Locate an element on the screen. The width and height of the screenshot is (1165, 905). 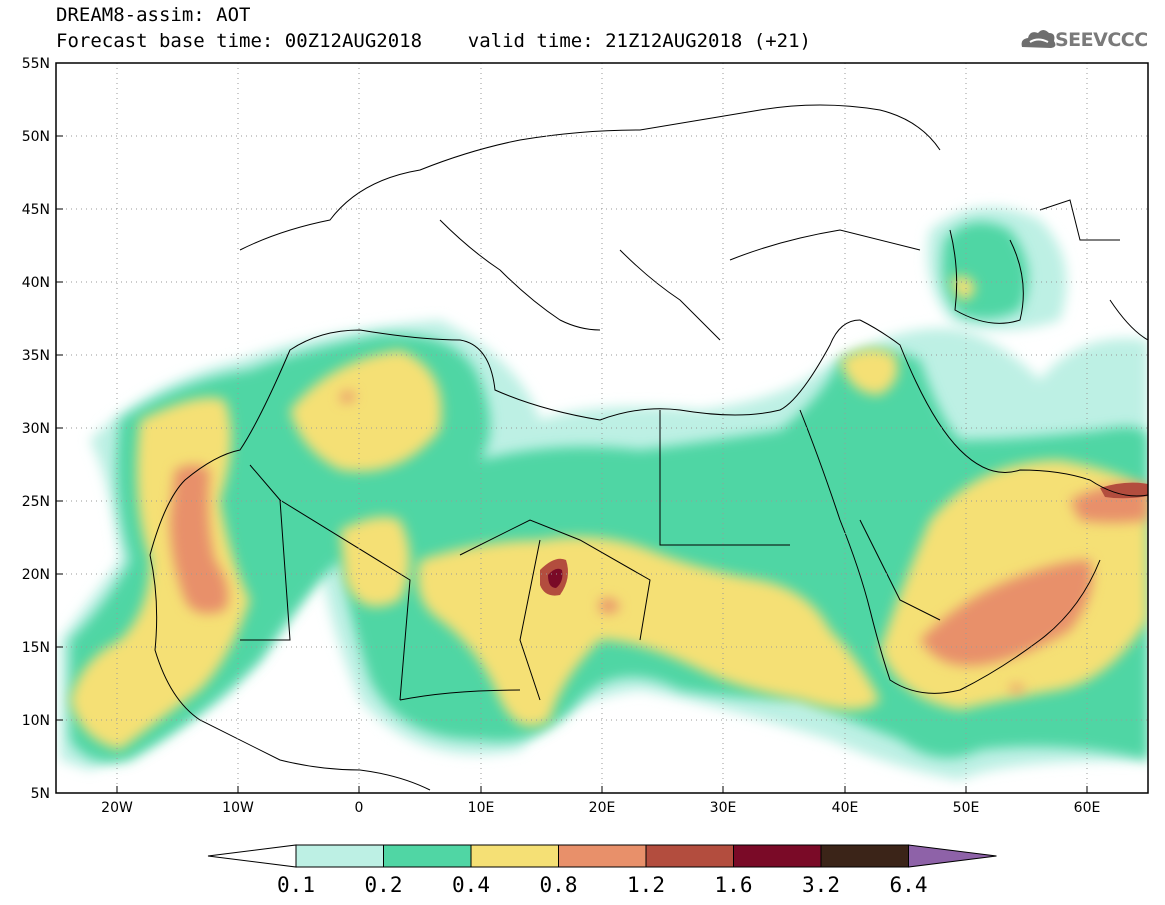
colorbar-high-triangle is located at coordinates (952, 856).